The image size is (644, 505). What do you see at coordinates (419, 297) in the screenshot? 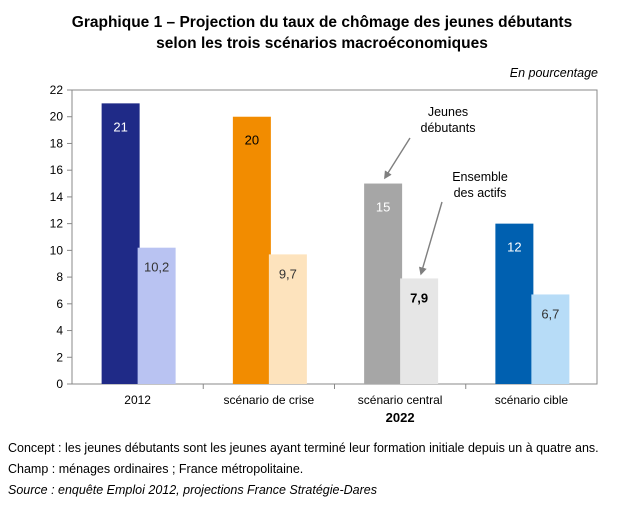
I see `data-label: 7,9` at bounding box center [419, 297].